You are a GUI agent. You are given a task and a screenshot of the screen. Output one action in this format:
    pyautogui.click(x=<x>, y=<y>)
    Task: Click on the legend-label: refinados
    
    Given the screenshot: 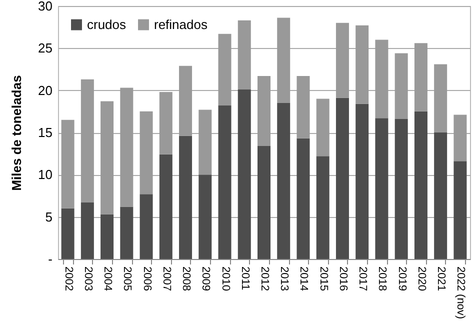 What is the action you would take?
    pyautogui.click(x=181, y=24)
    